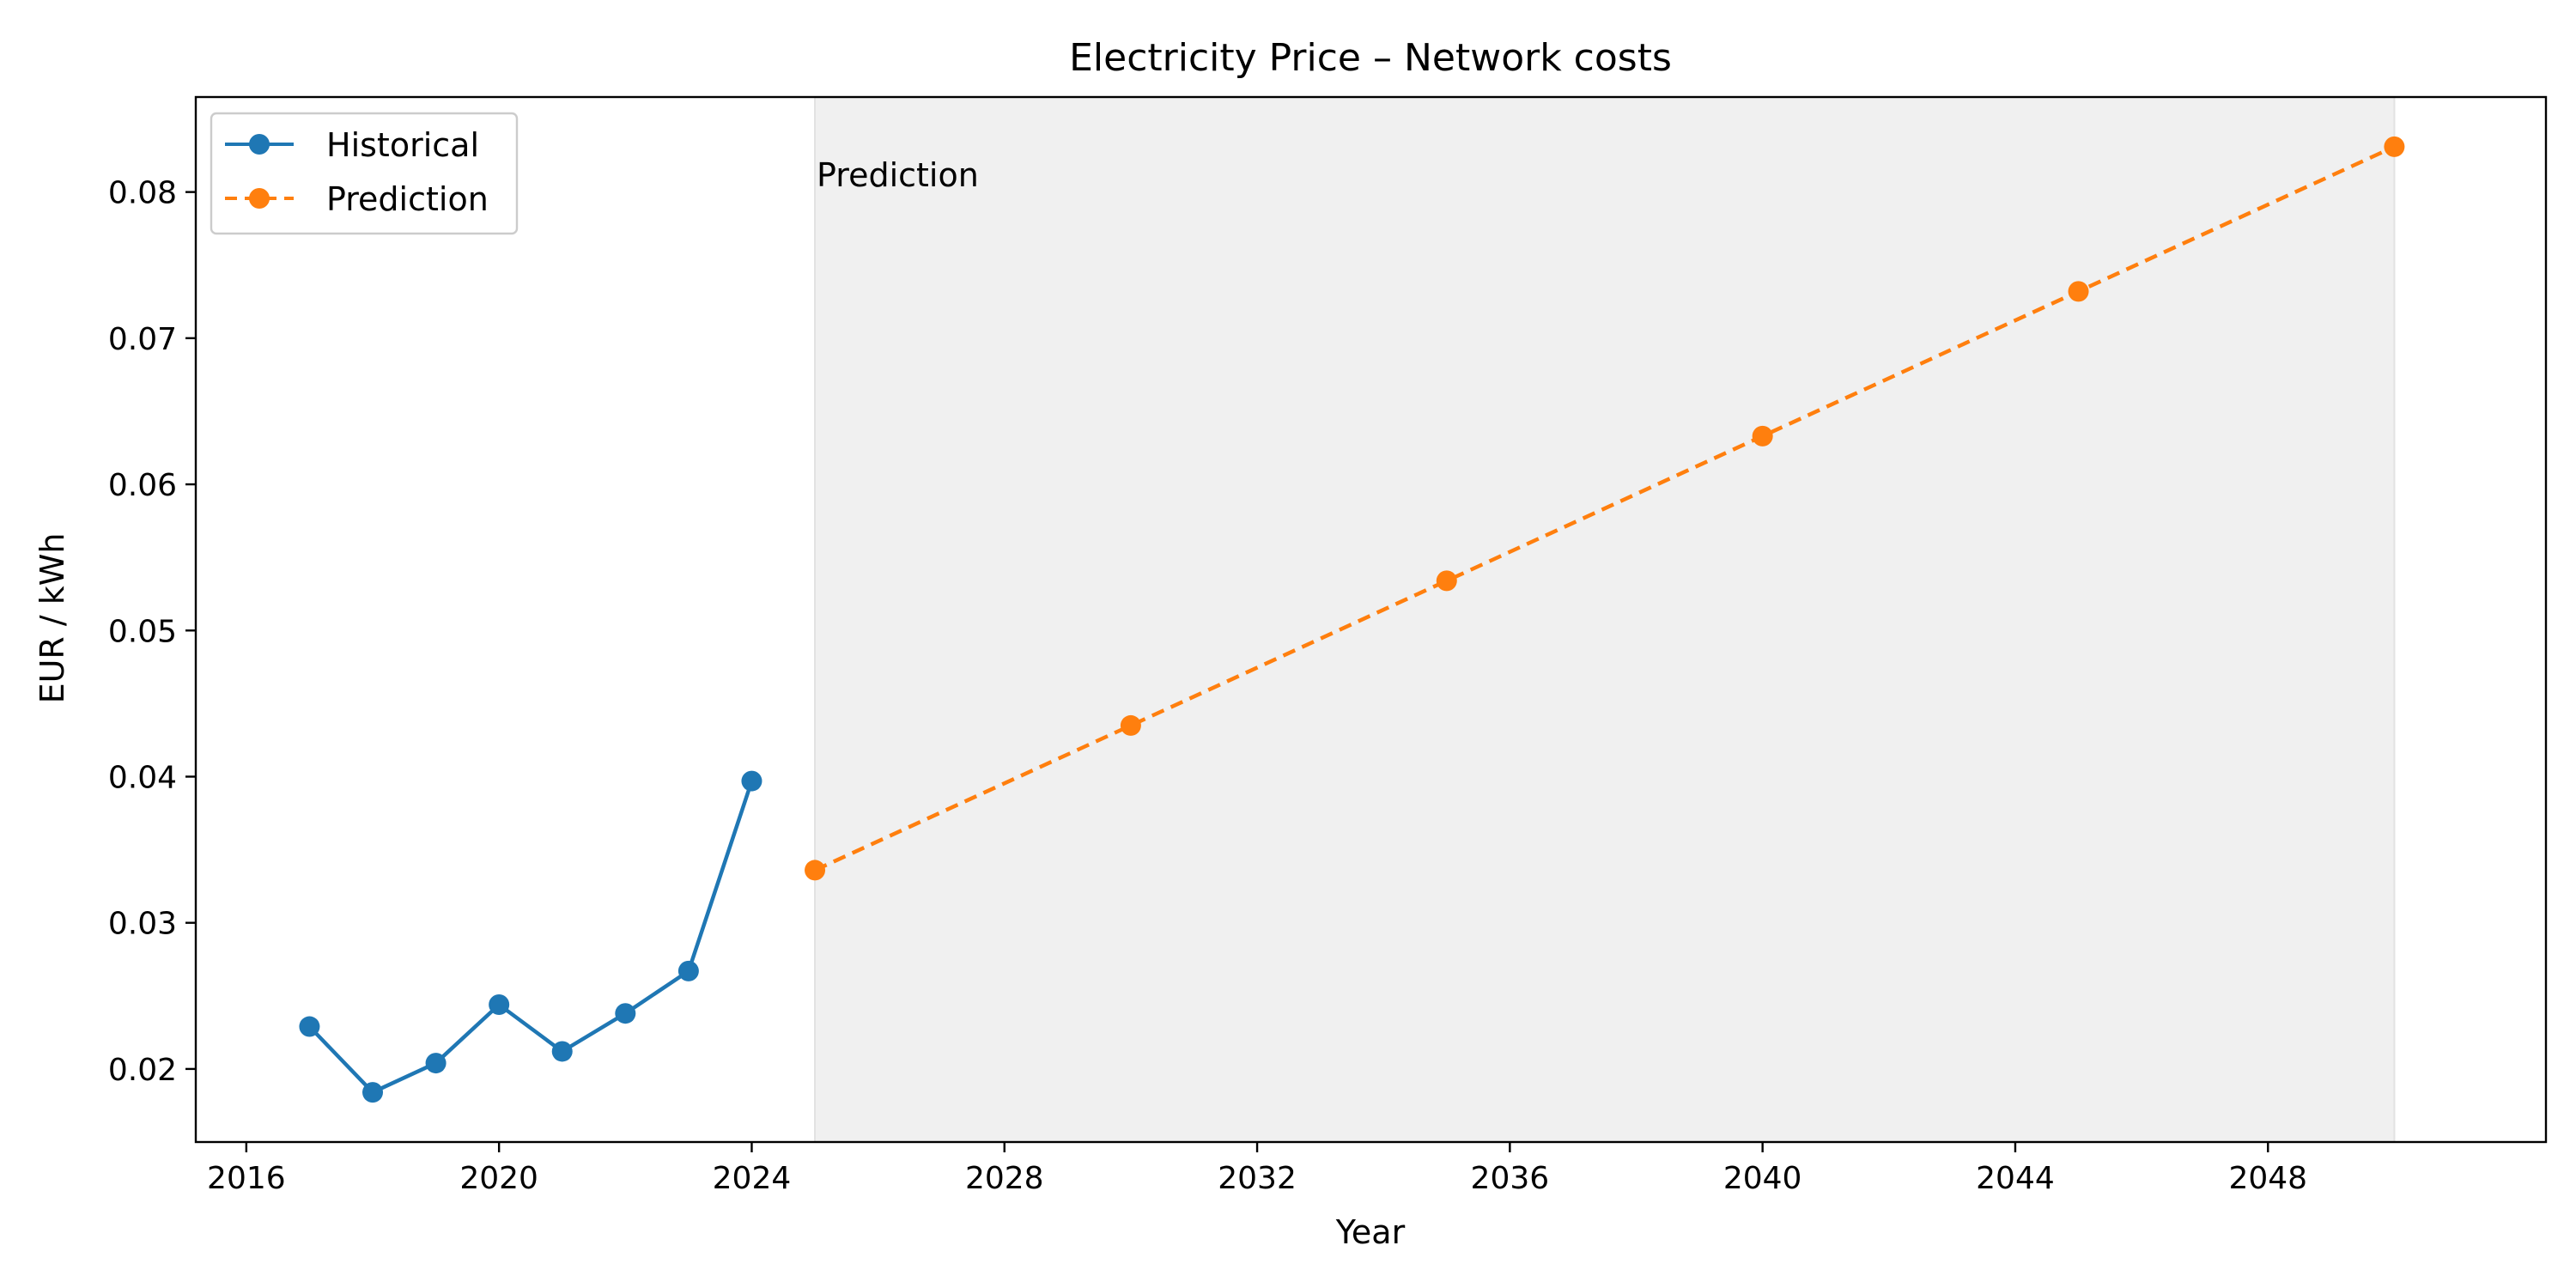 This screenshot has width=2576, height=1288. I want to click on x-tick-label: 2048, so click(2267, 1178).